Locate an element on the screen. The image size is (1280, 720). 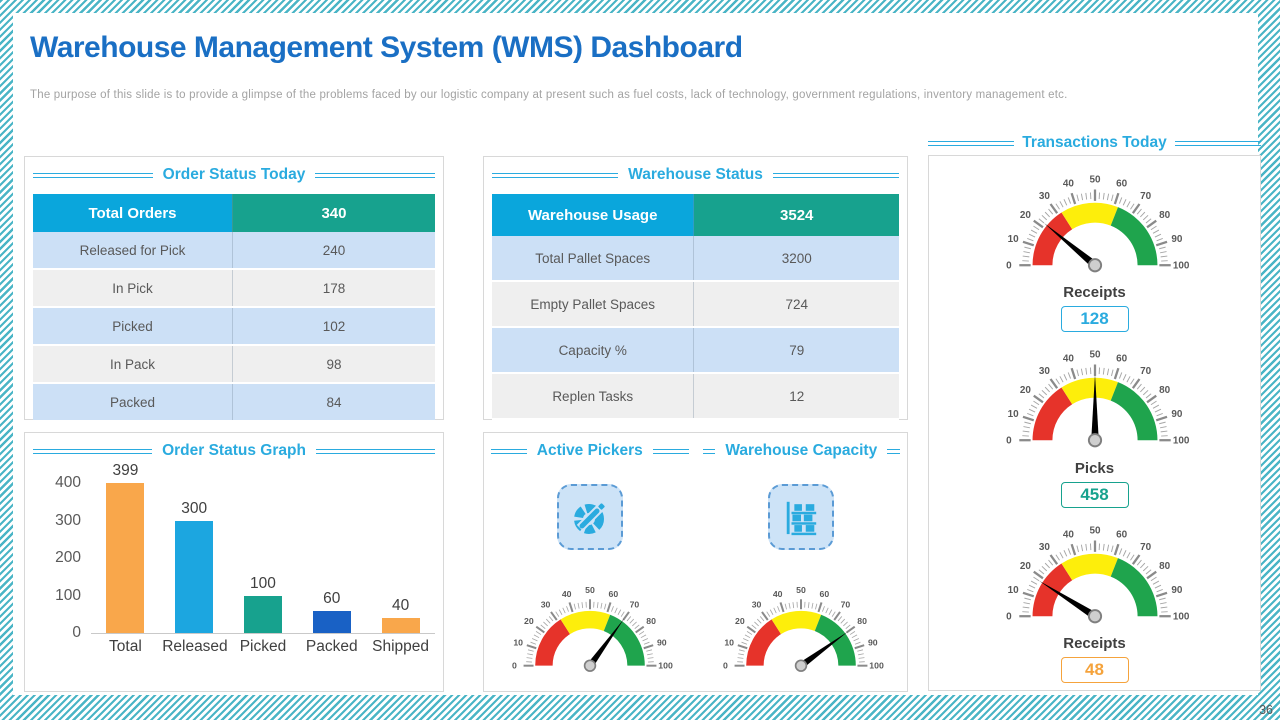
bar-value-label: 60 is located at coordinates (332, 598).